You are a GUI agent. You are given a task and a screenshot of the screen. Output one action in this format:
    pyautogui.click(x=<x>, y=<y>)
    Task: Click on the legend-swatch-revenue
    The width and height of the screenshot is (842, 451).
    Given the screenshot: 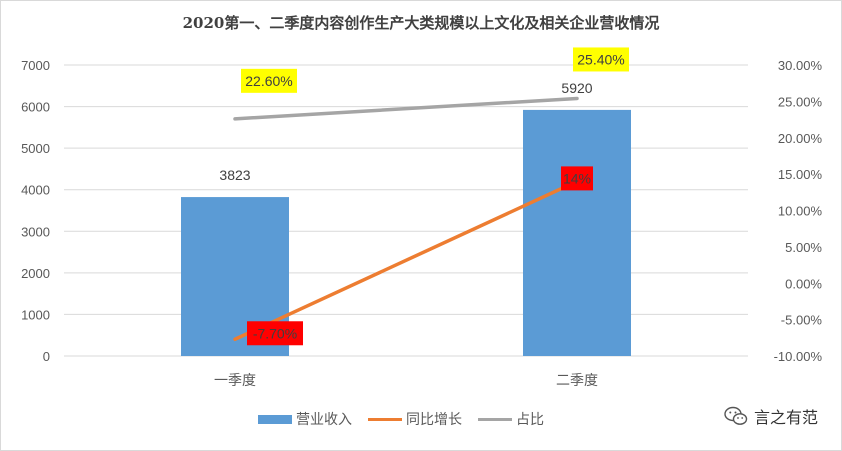 What is the action you would take?
    pyautogui.click(x=275, y=419)
    